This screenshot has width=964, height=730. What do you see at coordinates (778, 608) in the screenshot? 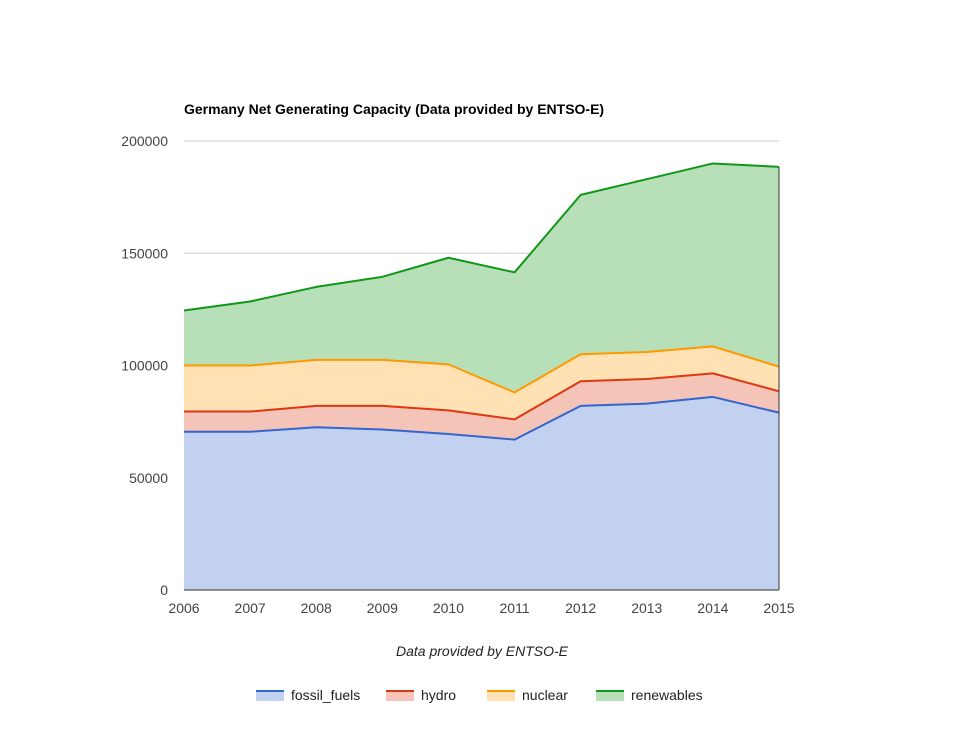
I see `x-tick-label: 2015` at bounding box center [778, 608].